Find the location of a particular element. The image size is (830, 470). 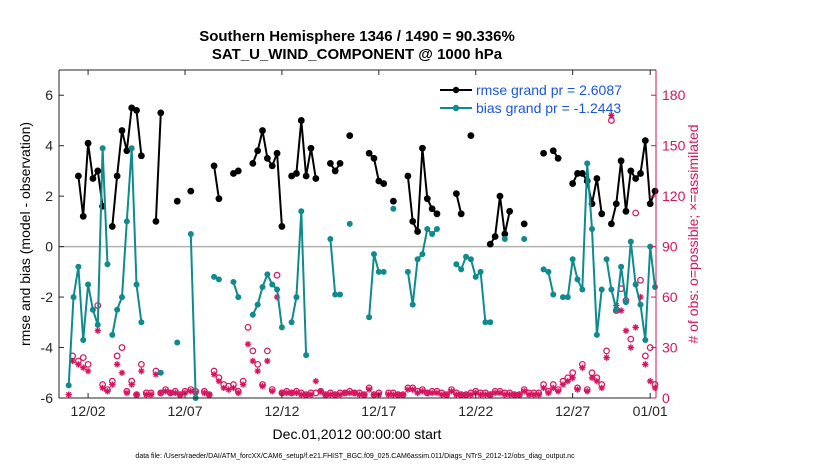

legend-rmse-label: rmse grand pr = 2.6087 is located at coordinates (549, 90).